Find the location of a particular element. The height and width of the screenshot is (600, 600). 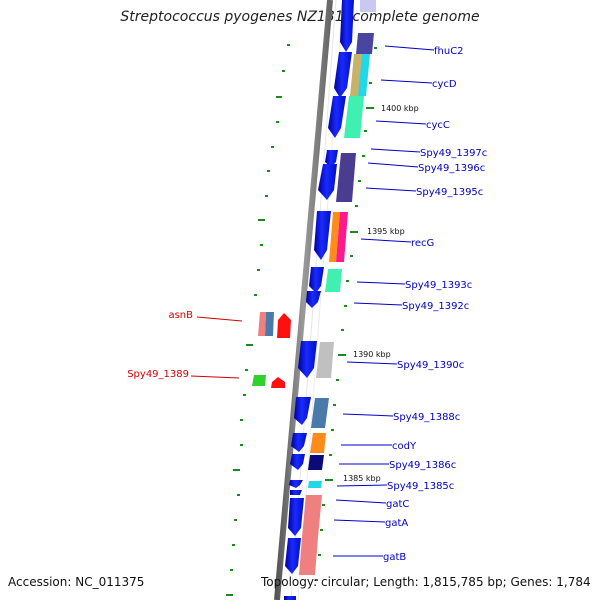

gene-label: Spy49_1392c is located at coordinates (435, 306).